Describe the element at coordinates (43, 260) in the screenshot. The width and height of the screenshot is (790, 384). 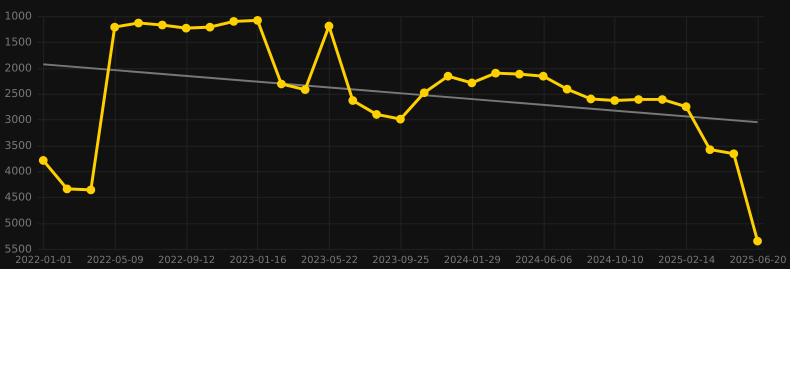
I see `x-tick-label: 2022-01-01` at that location.